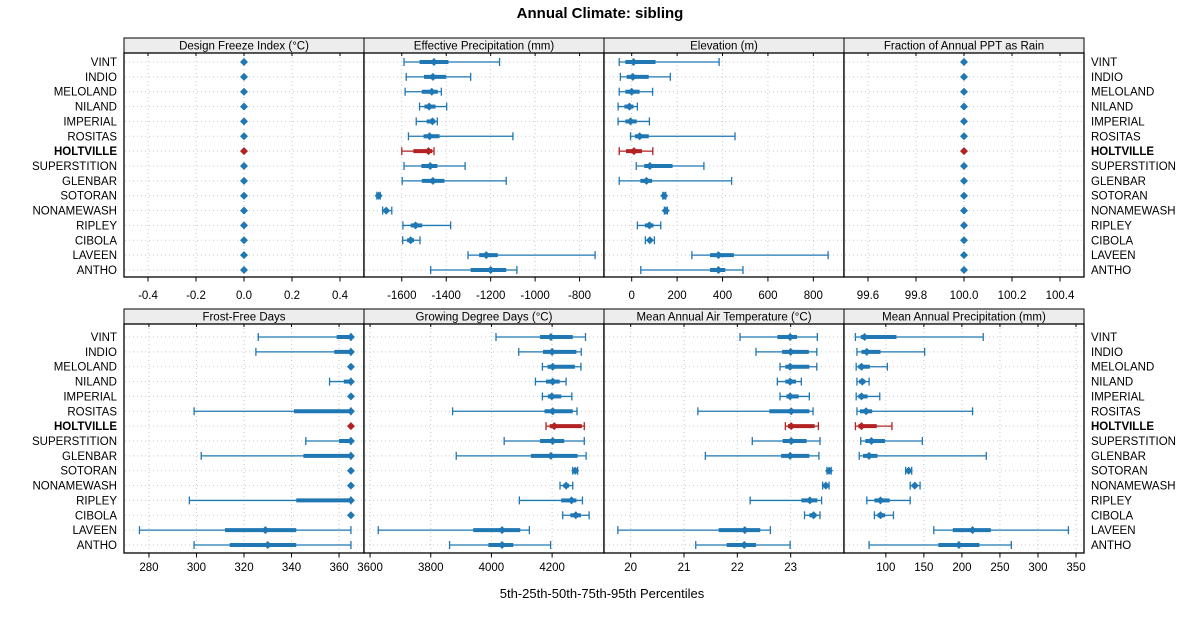 This screenshot has width=1200, height=625. What do you see at coordinates (88, 197) in the screenshot?
I see `row-label-left: SOTORAN` at bounding box center [88, 197].